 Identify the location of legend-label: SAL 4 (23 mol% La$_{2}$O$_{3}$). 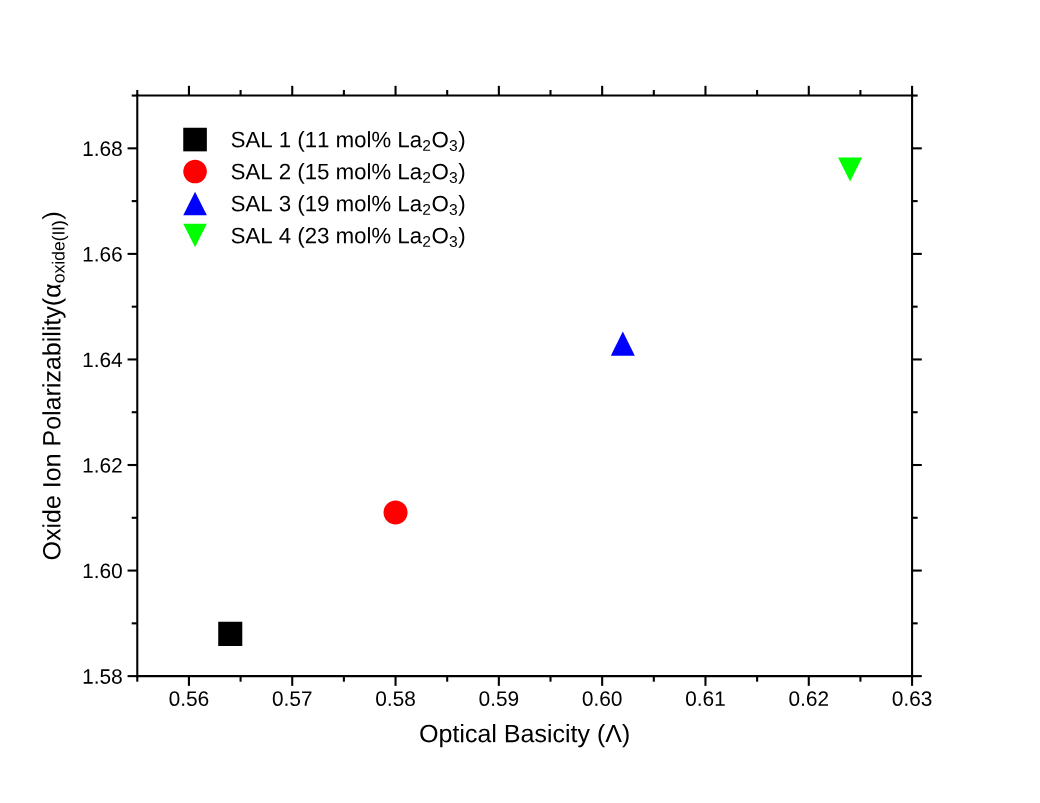
(348, 237).